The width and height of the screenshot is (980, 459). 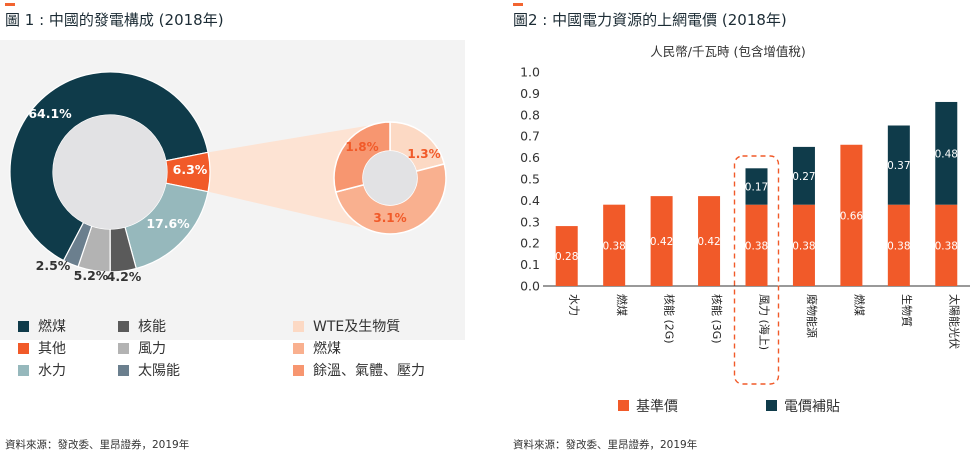 What do you see at coordinates (190, 169) in the screenshot?
I see `donut-value-label-1: 6.3%` at bounding box center [190, 169].